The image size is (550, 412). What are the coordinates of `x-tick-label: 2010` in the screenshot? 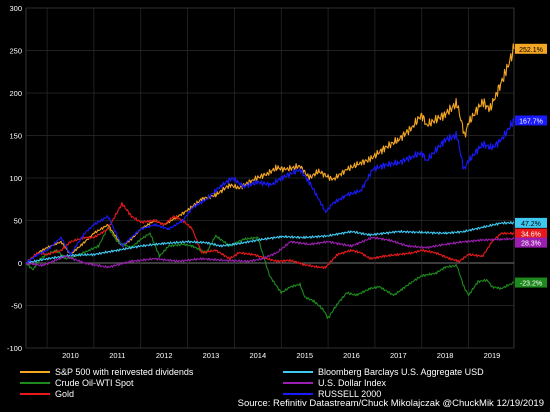 It's located at (70, 355).